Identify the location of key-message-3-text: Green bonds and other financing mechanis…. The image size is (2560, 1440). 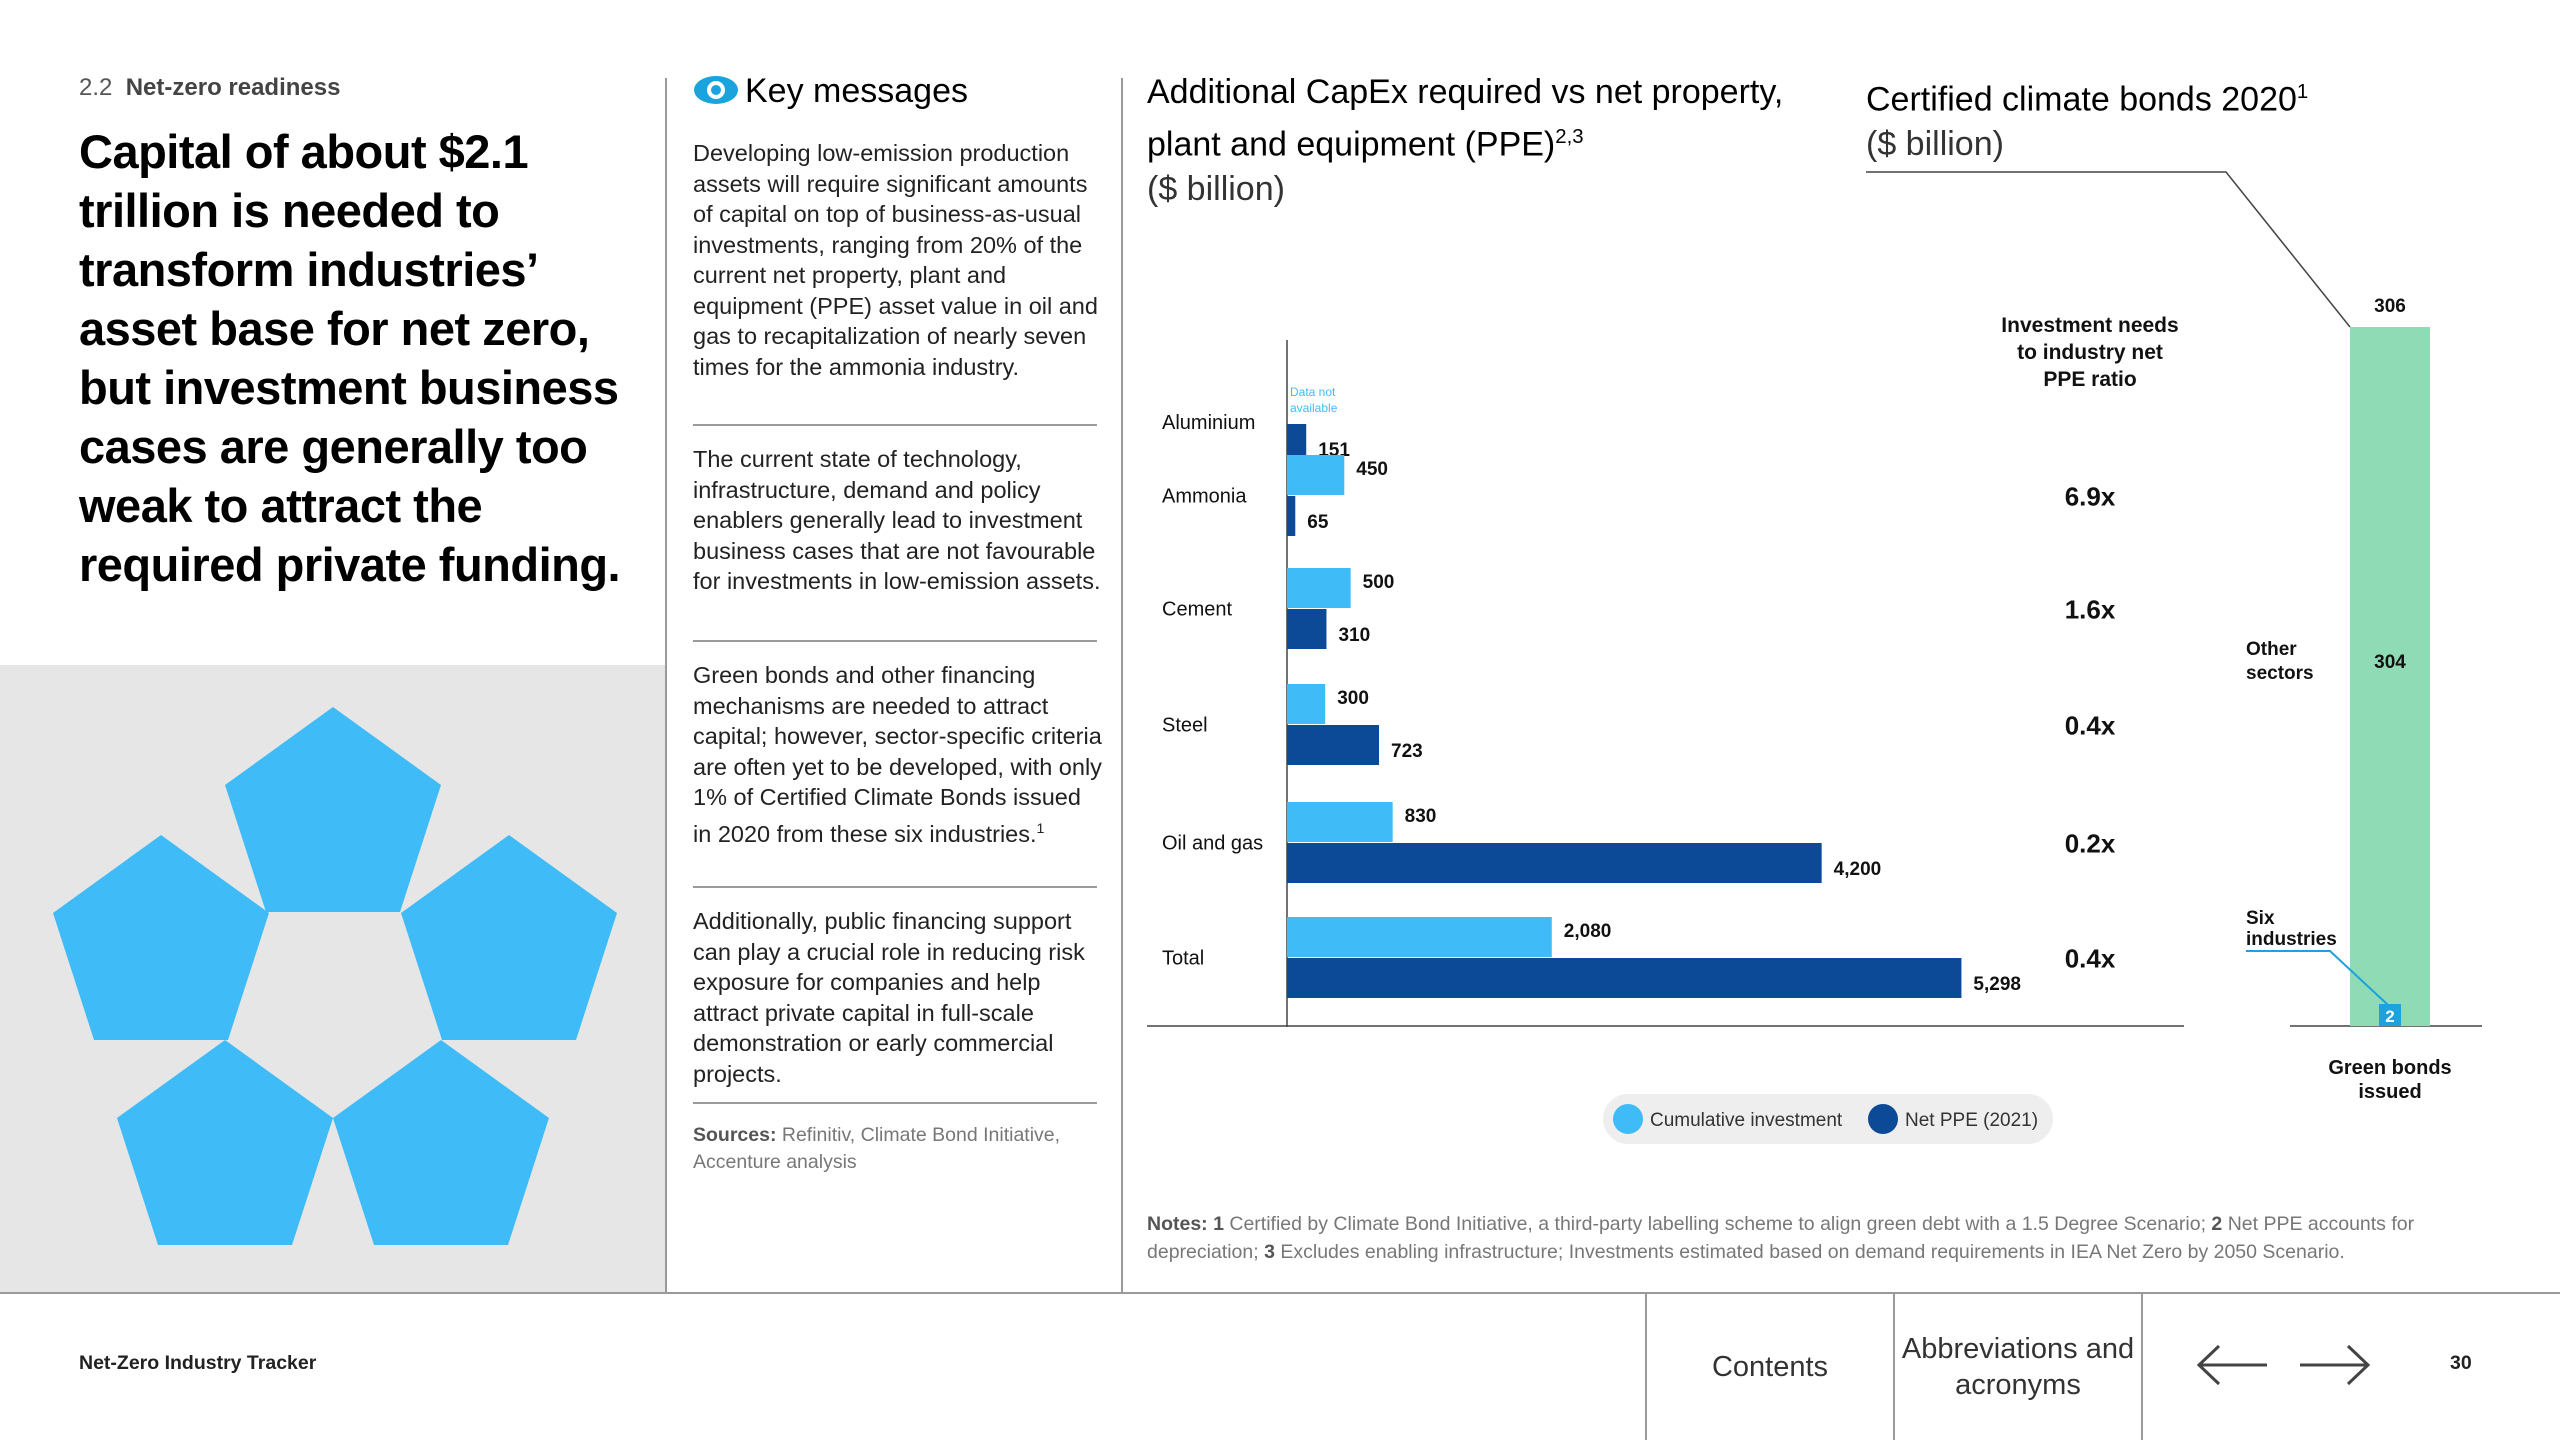
(897, 754).